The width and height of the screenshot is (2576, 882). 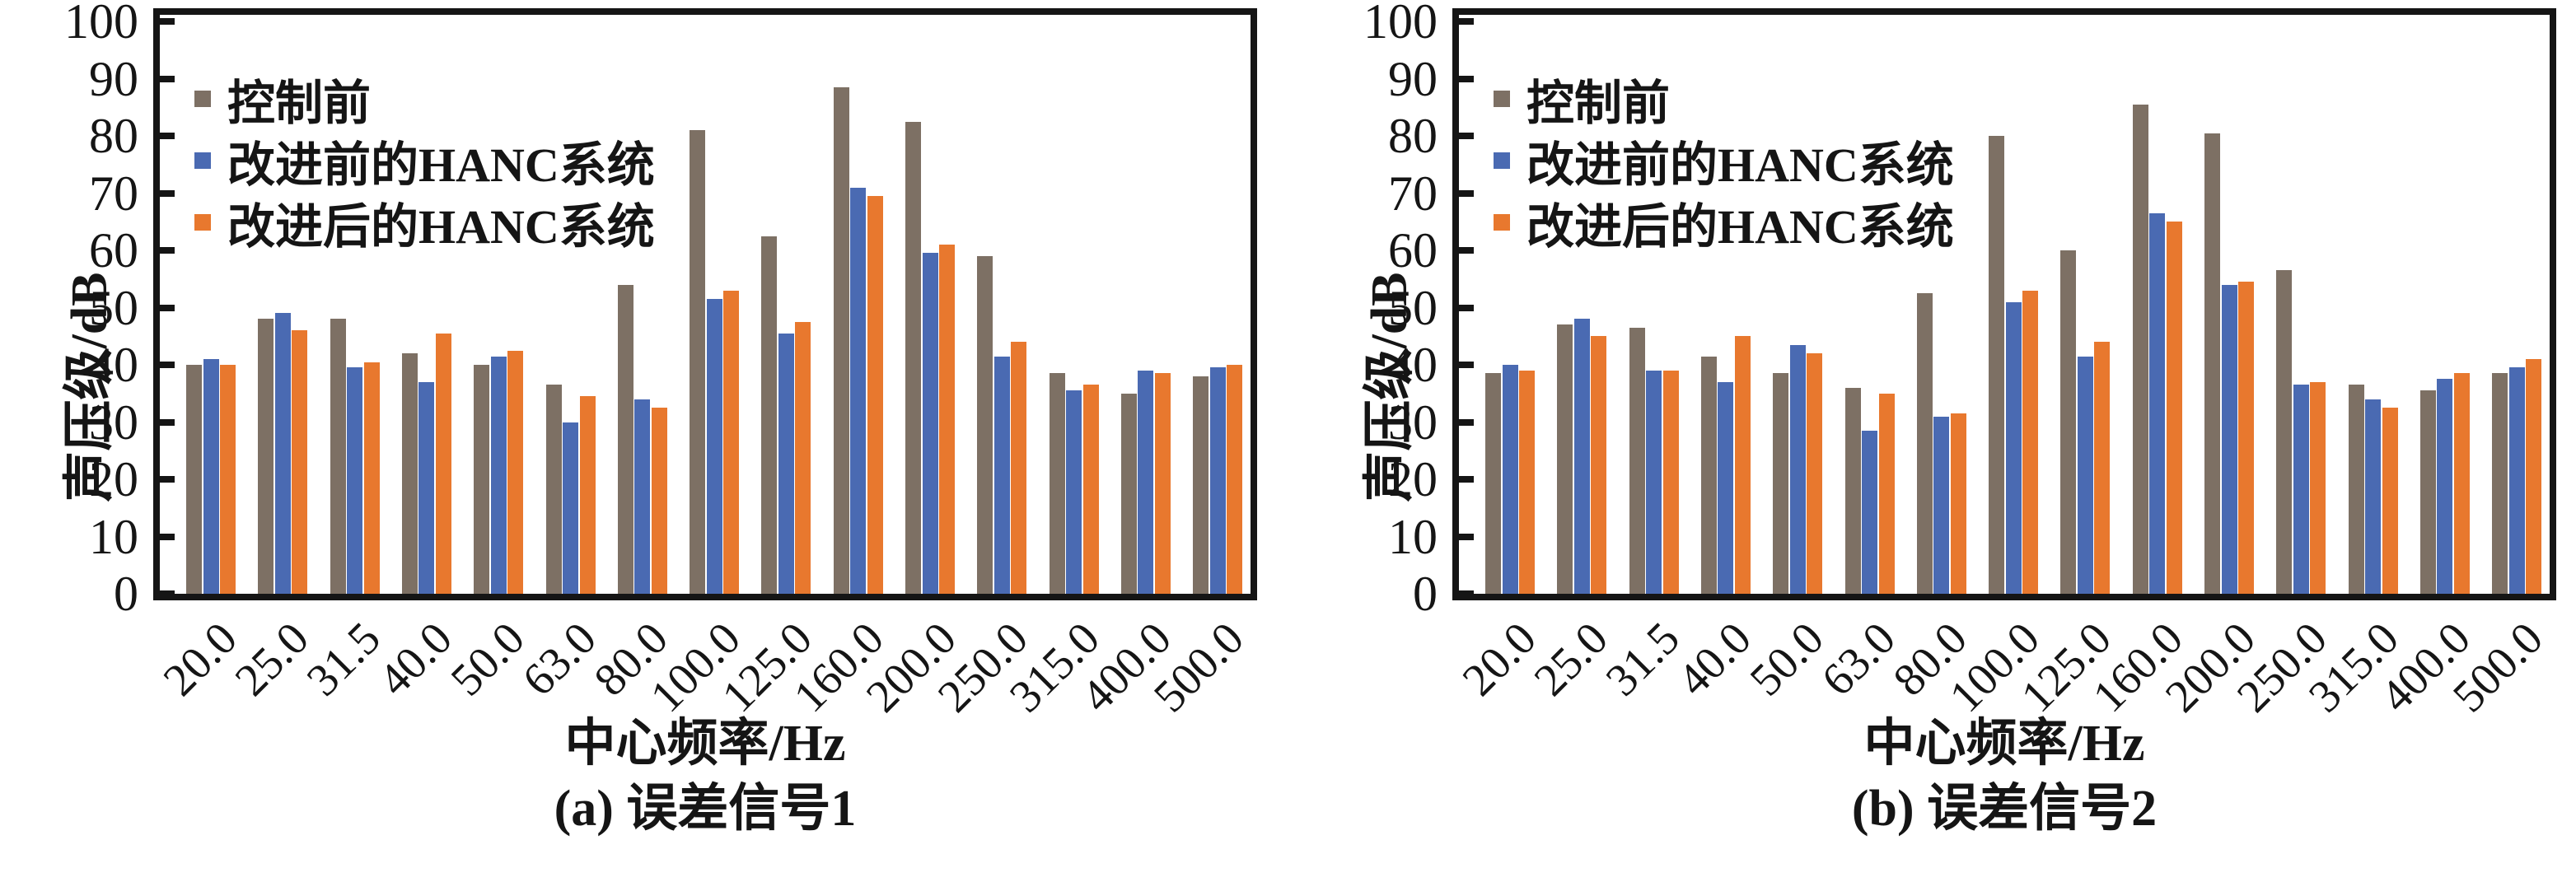 I want to click on legend-swatch-hanc-before-improve-icon, so click(x=202, y=160).